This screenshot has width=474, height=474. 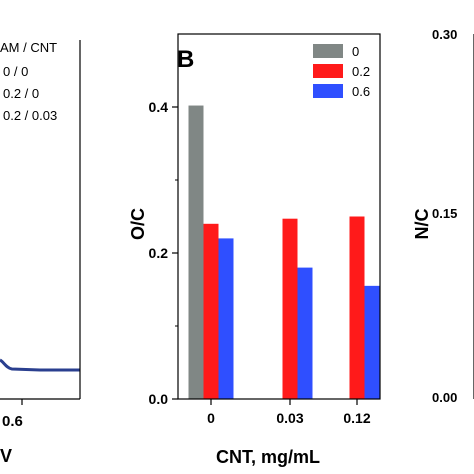 What do you see at coordinates (444, 34) in the screenshot?
I see `right-y-tick-top: 0.30` at bounding box center [444, 34].